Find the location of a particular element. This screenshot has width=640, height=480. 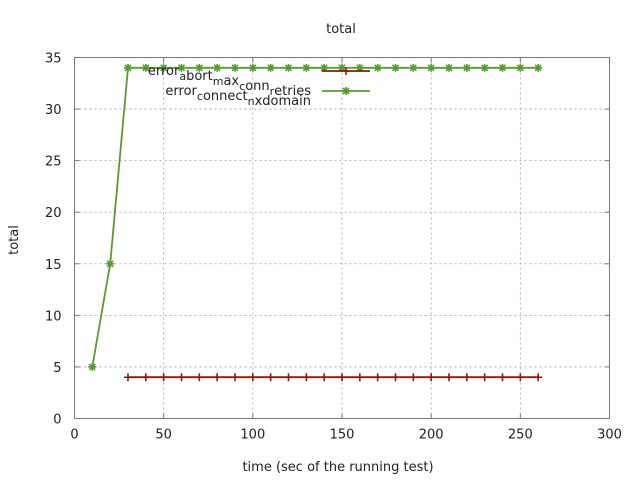

chart-title: total is located at coordinates (341, 29).